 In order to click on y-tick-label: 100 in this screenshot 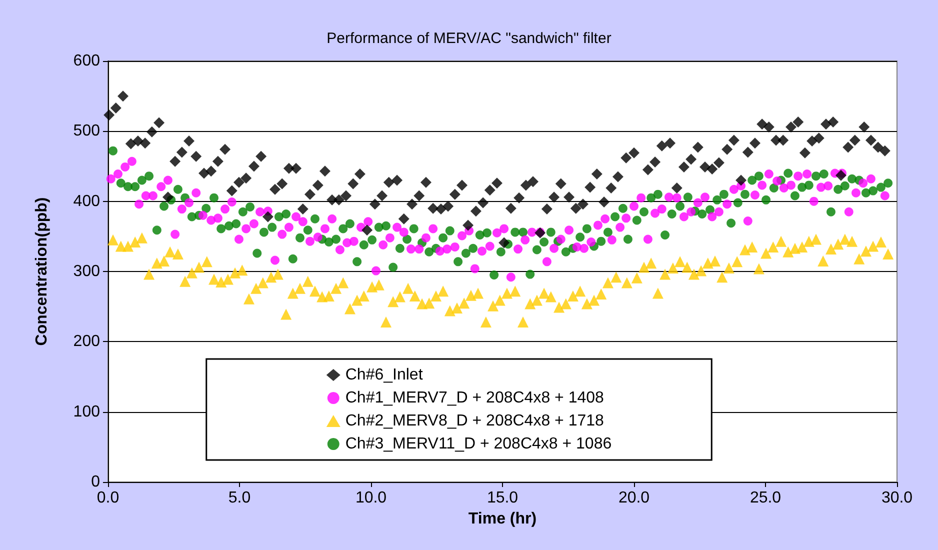, I will do `click(86, 411)`.